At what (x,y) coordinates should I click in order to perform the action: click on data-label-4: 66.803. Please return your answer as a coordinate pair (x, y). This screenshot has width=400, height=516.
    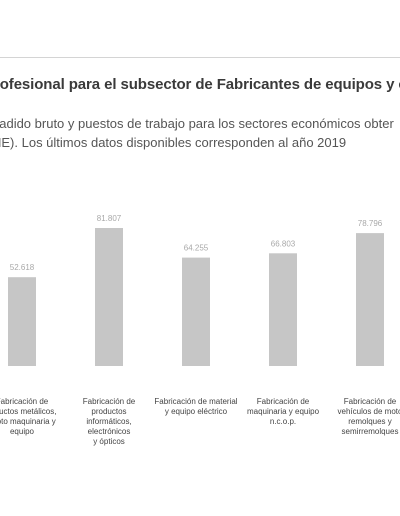
    Looking at the image, I should click on (283, 243).